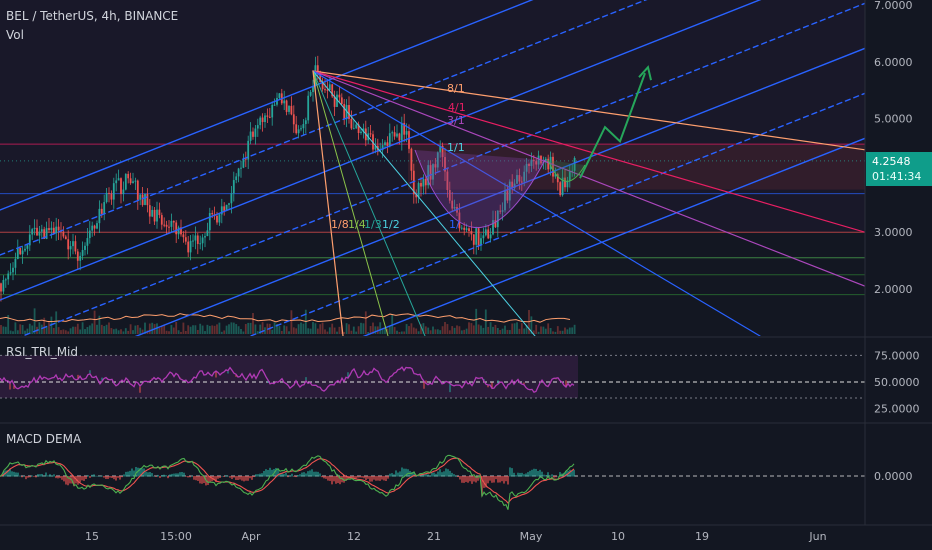 Image resolution: width=932 pixels, height=550 pixels. I want to click on fib-fan-line, so click(328, 203).